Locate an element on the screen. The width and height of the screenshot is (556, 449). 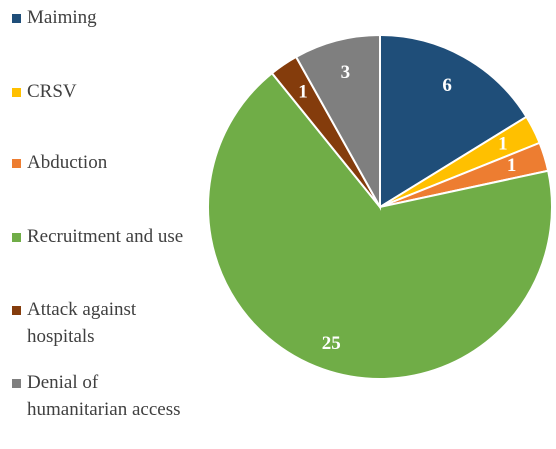
legend-item: CRSV is located at coordinates (104, 91).